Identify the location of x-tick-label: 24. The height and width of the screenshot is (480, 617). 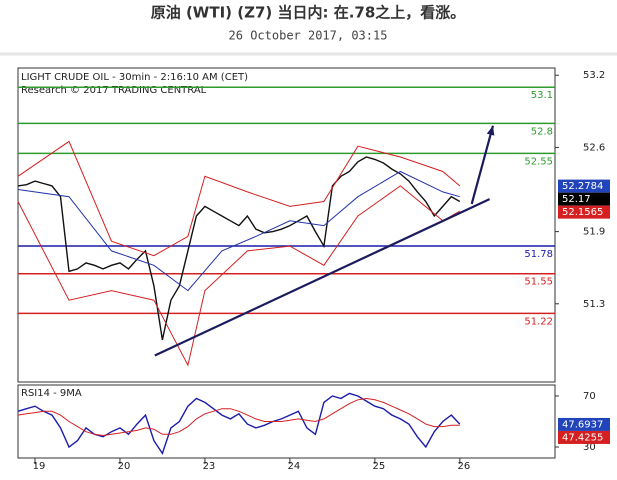
(294, 466).